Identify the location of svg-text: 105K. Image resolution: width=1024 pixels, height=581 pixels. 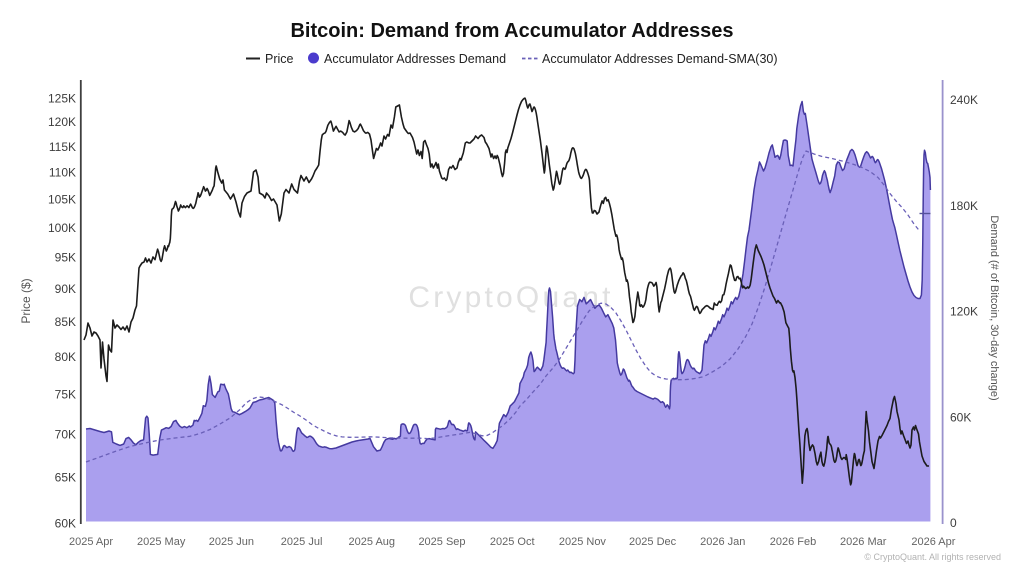
(62, 200).